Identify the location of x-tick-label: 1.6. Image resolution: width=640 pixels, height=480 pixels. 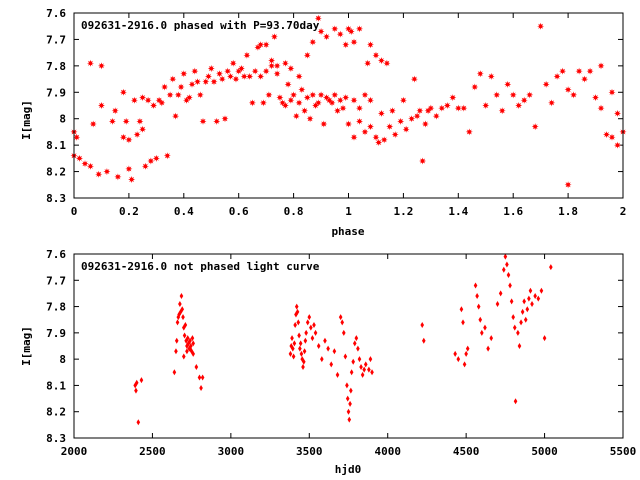
(513, 211).